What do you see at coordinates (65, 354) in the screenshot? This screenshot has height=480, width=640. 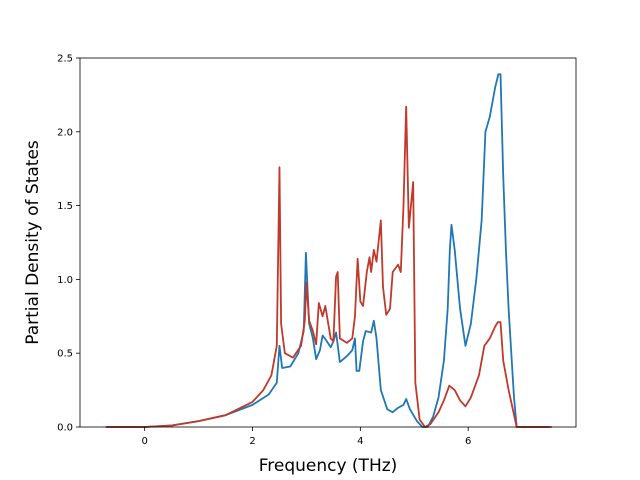 I see `y-tick-label: 0.5` at bounding box center [65, 354].